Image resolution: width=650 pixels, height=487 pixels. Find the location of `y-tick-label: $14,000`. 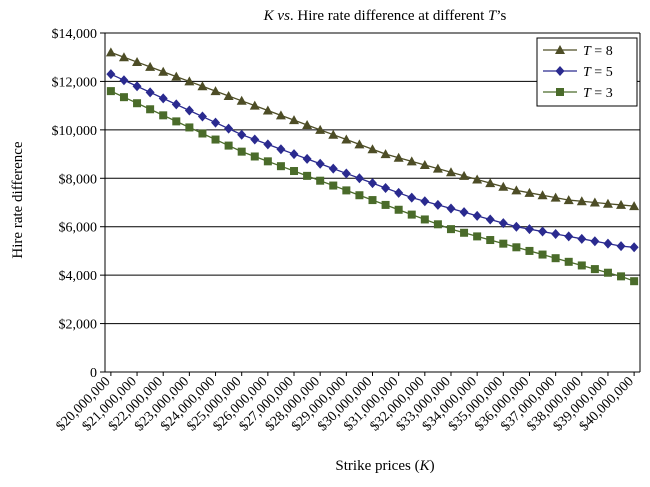

y-tick-label: $14,000 is located at coordinates (75, 34).